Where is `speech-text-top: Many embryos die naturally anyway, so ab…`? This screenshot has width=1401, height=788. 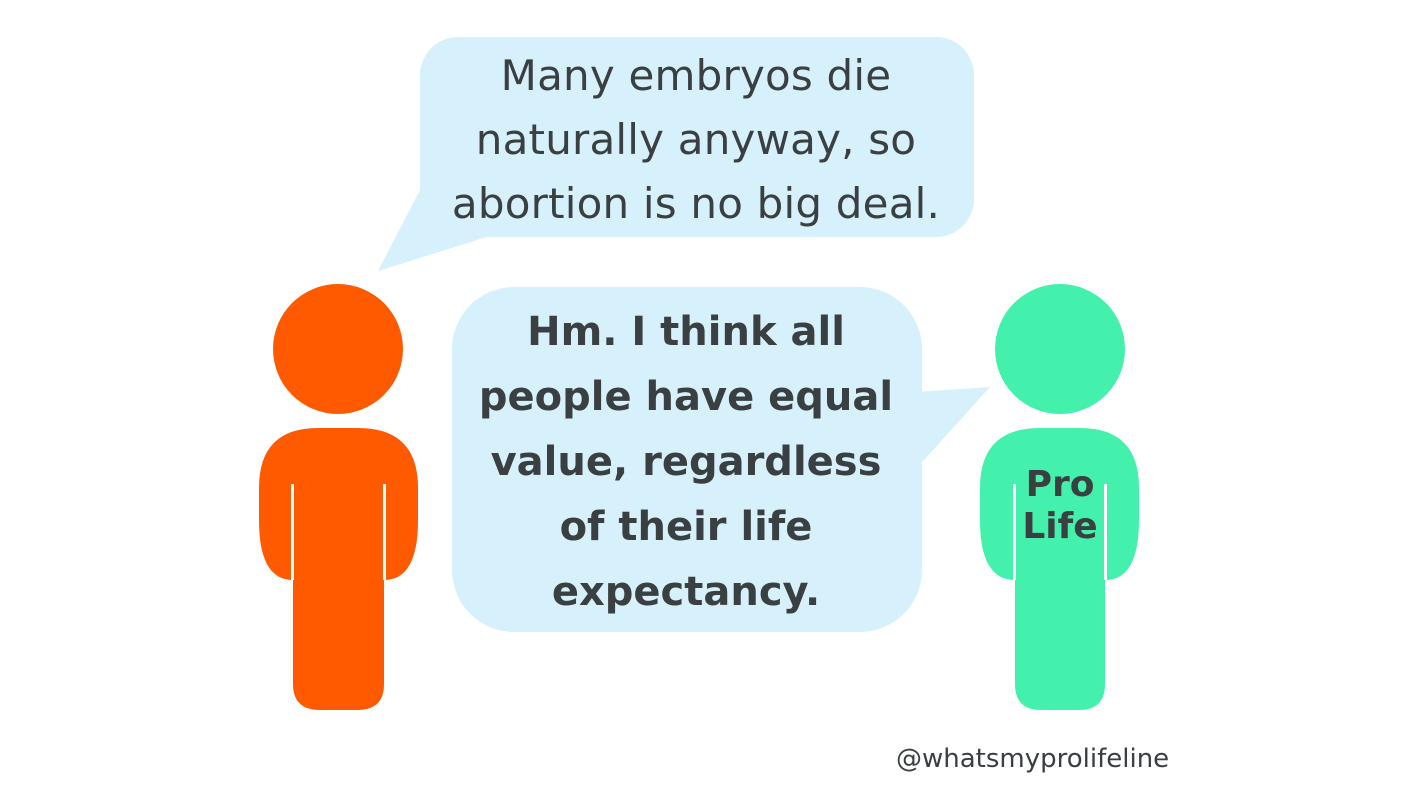 speech-text-top: Many embryos die naturally anyway, so ab… is located at coordinates (696, 140).